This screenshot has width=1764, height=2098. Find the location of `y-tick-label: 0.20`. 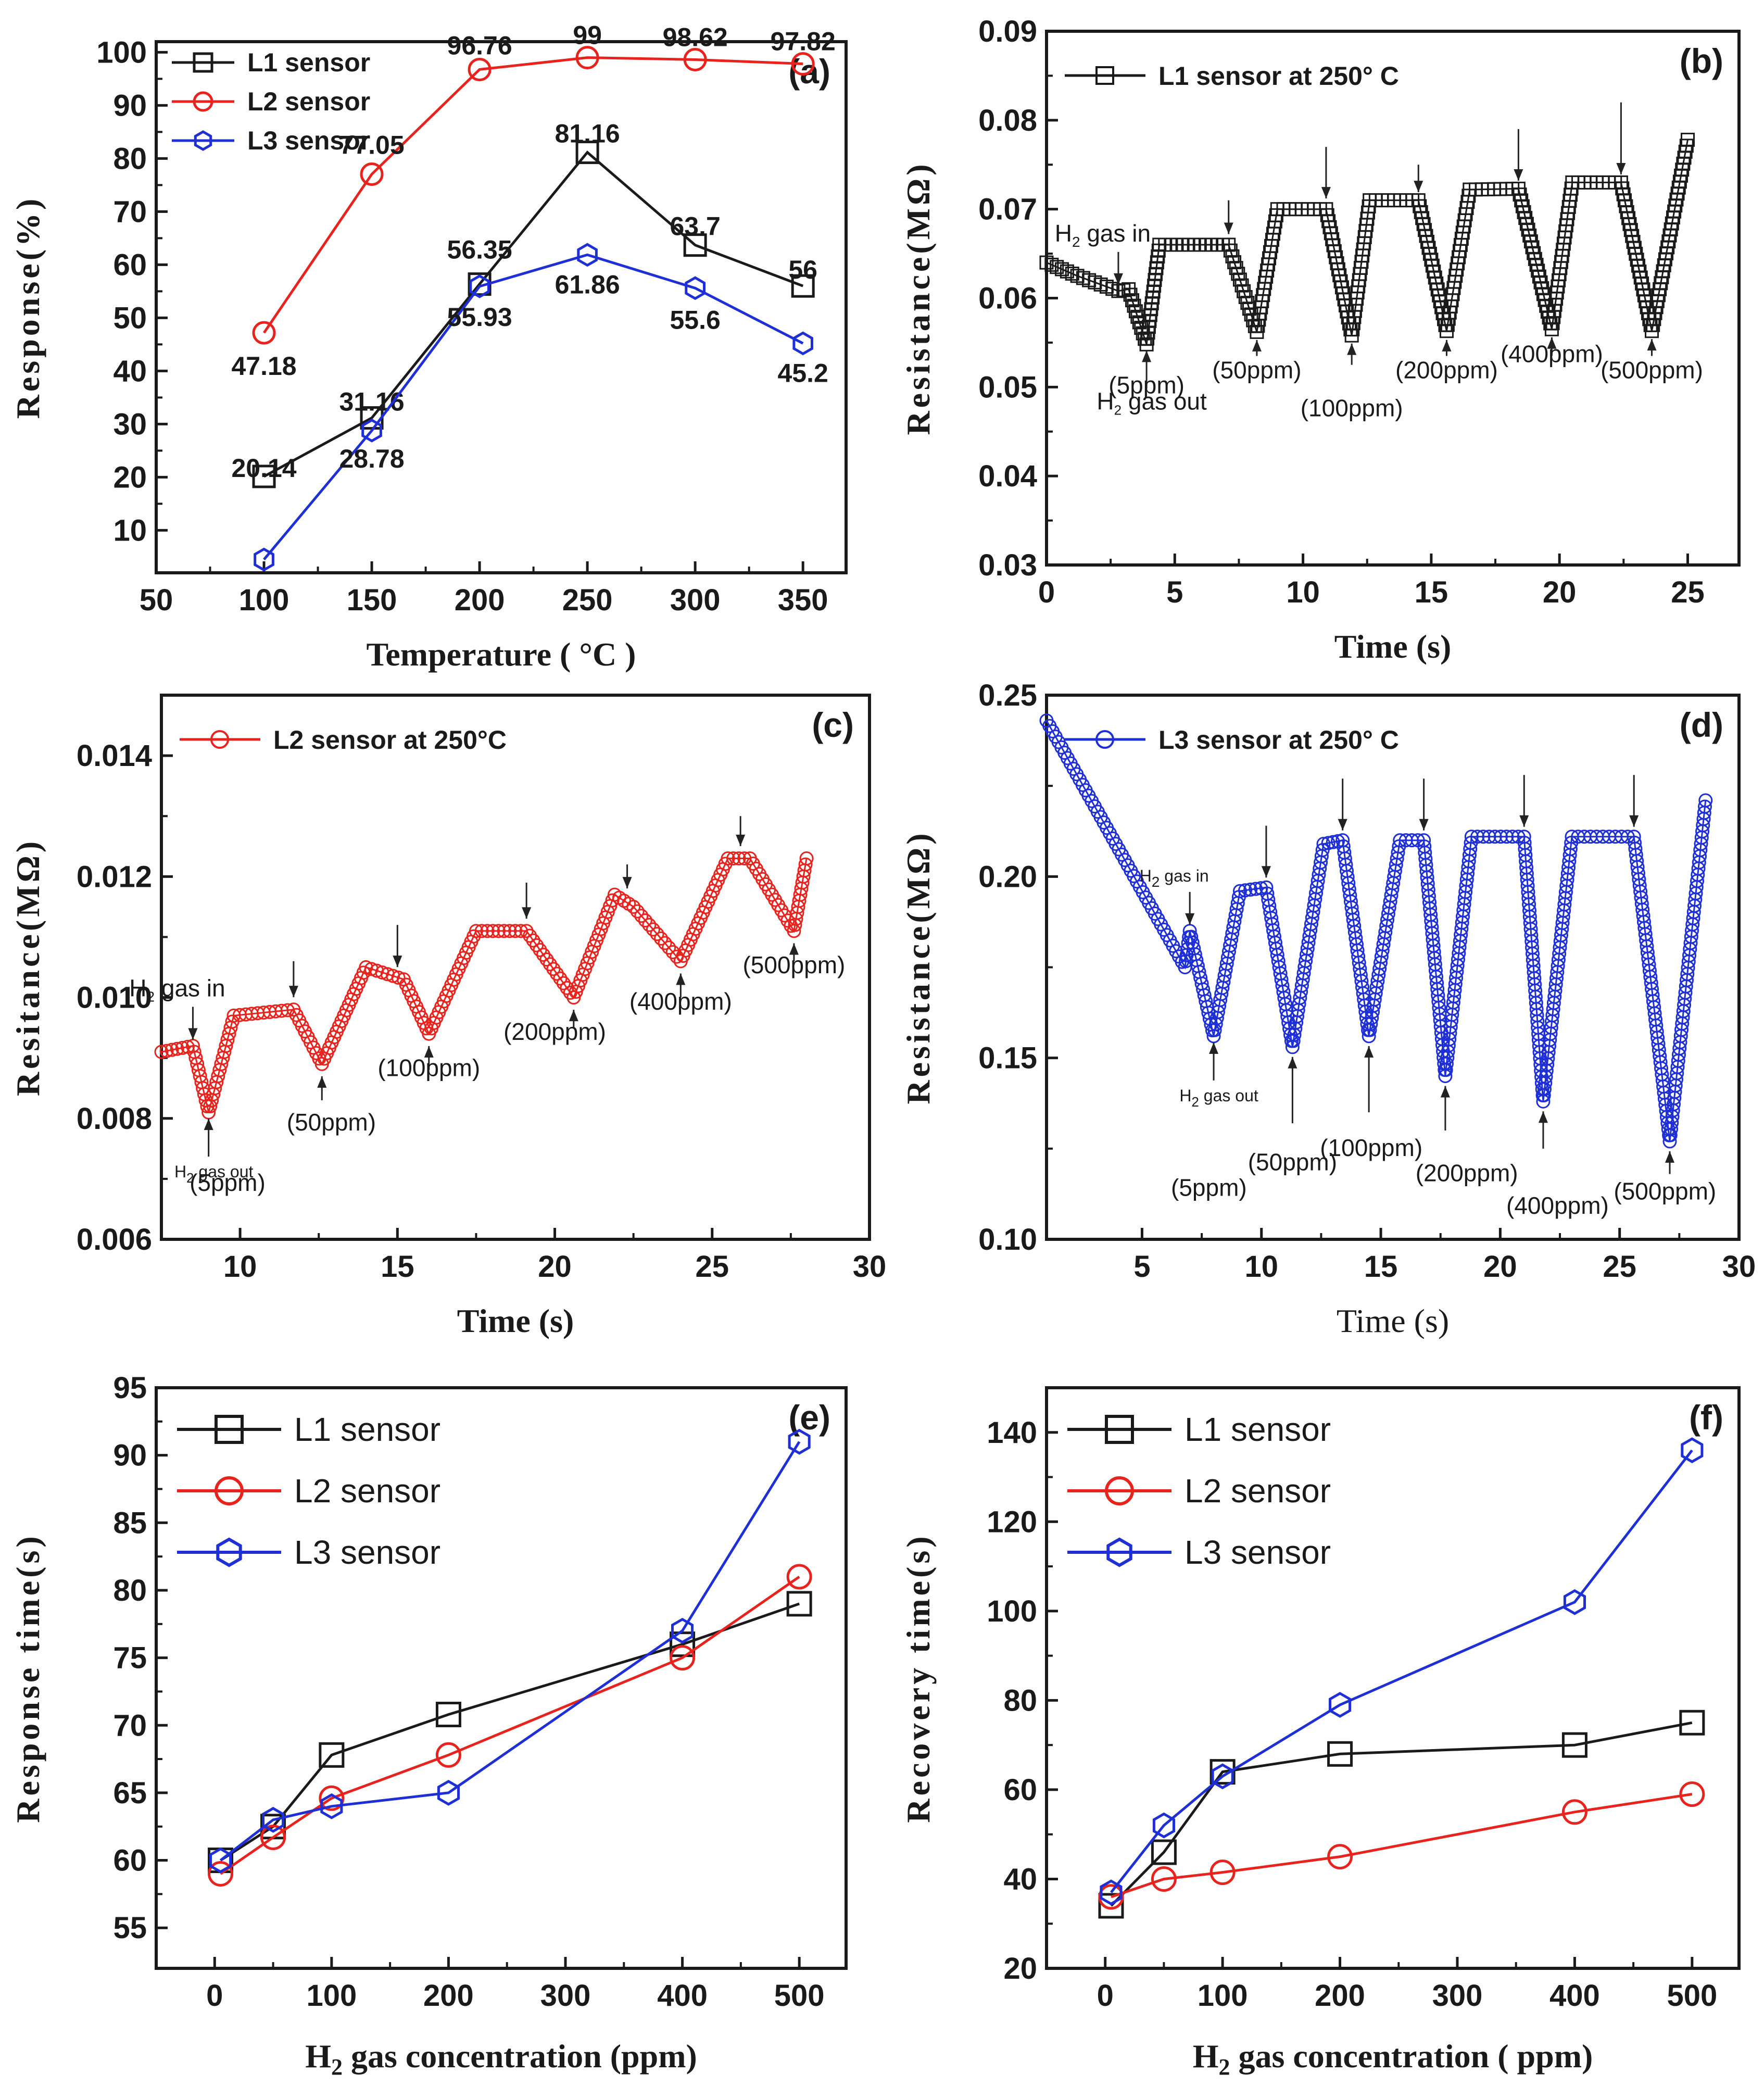

y-tick-label: 0.20 is located at coordinates (1008, 877).